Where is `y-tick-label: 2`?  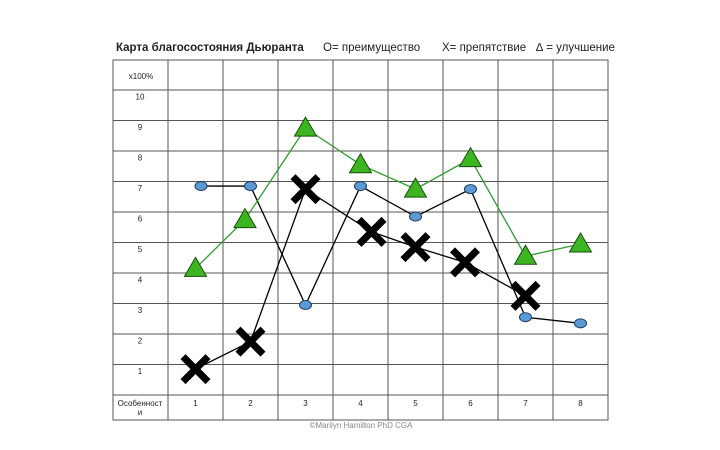
y-tick-label: 2 is located at coordinates (140, 341).